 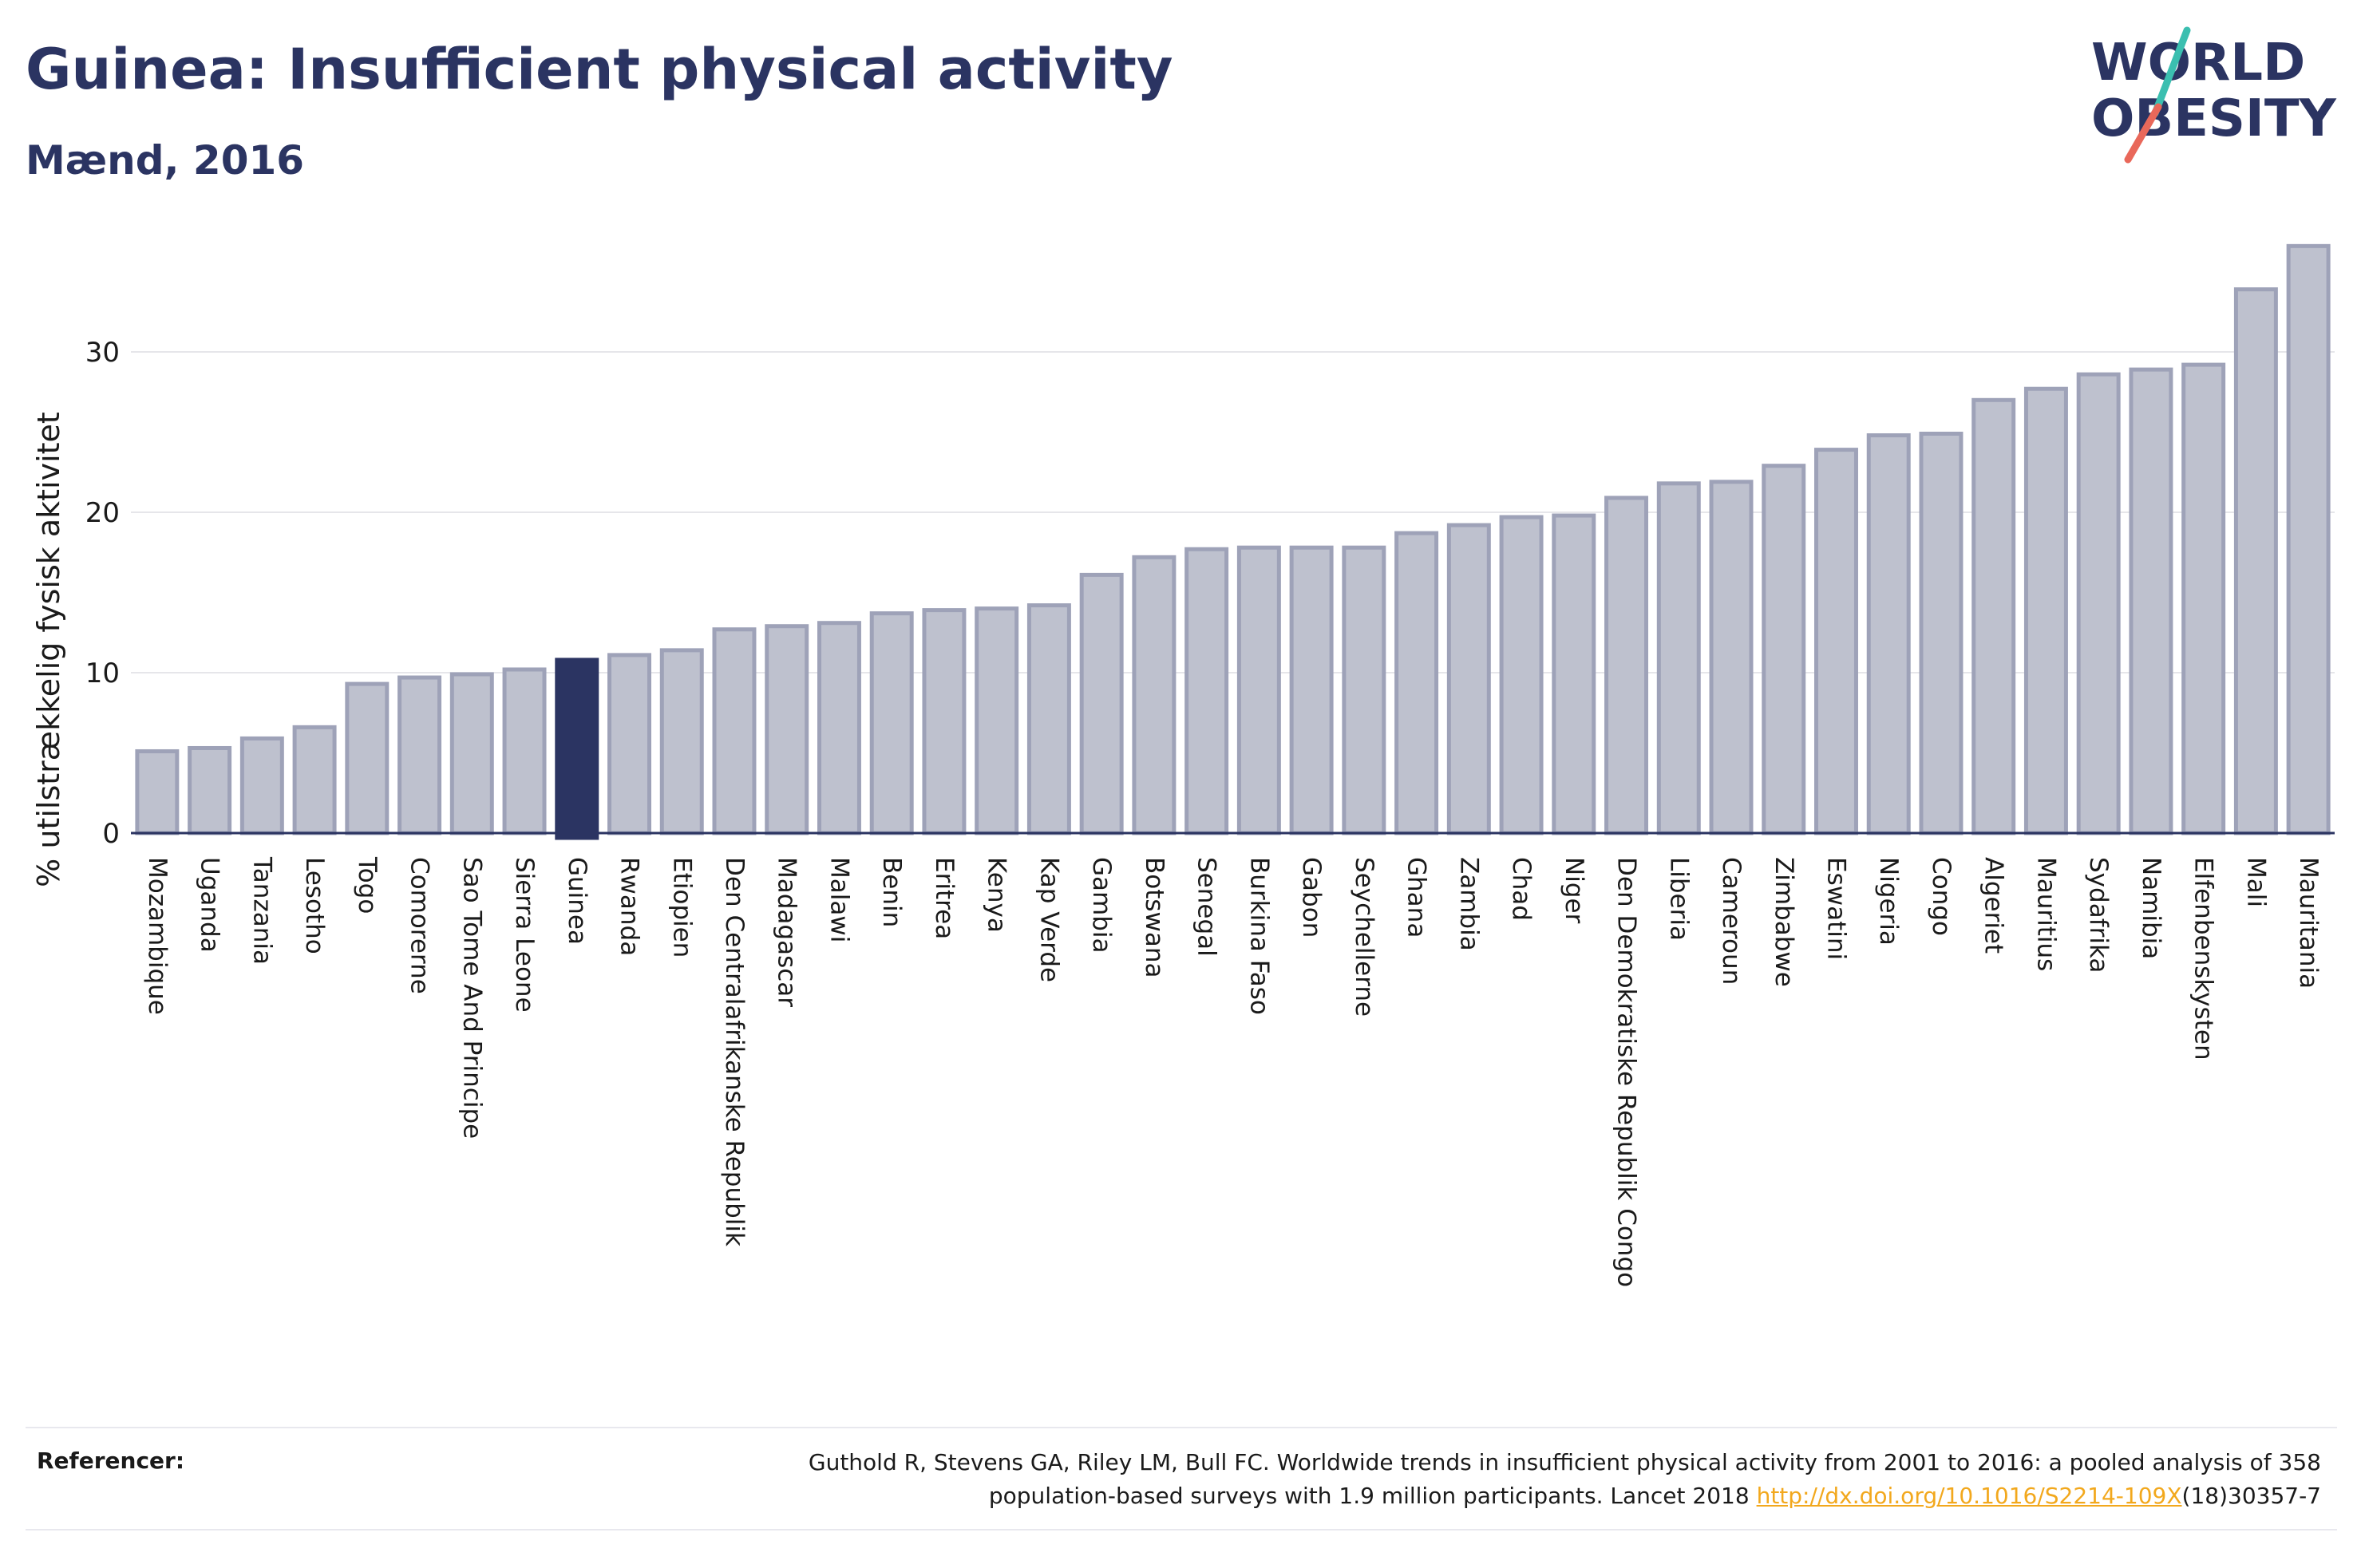 What do you see at coordinates (681, 907) in the screenshot?
I see `x-tick-label: Etiopien` at bounding box center [681, 907].